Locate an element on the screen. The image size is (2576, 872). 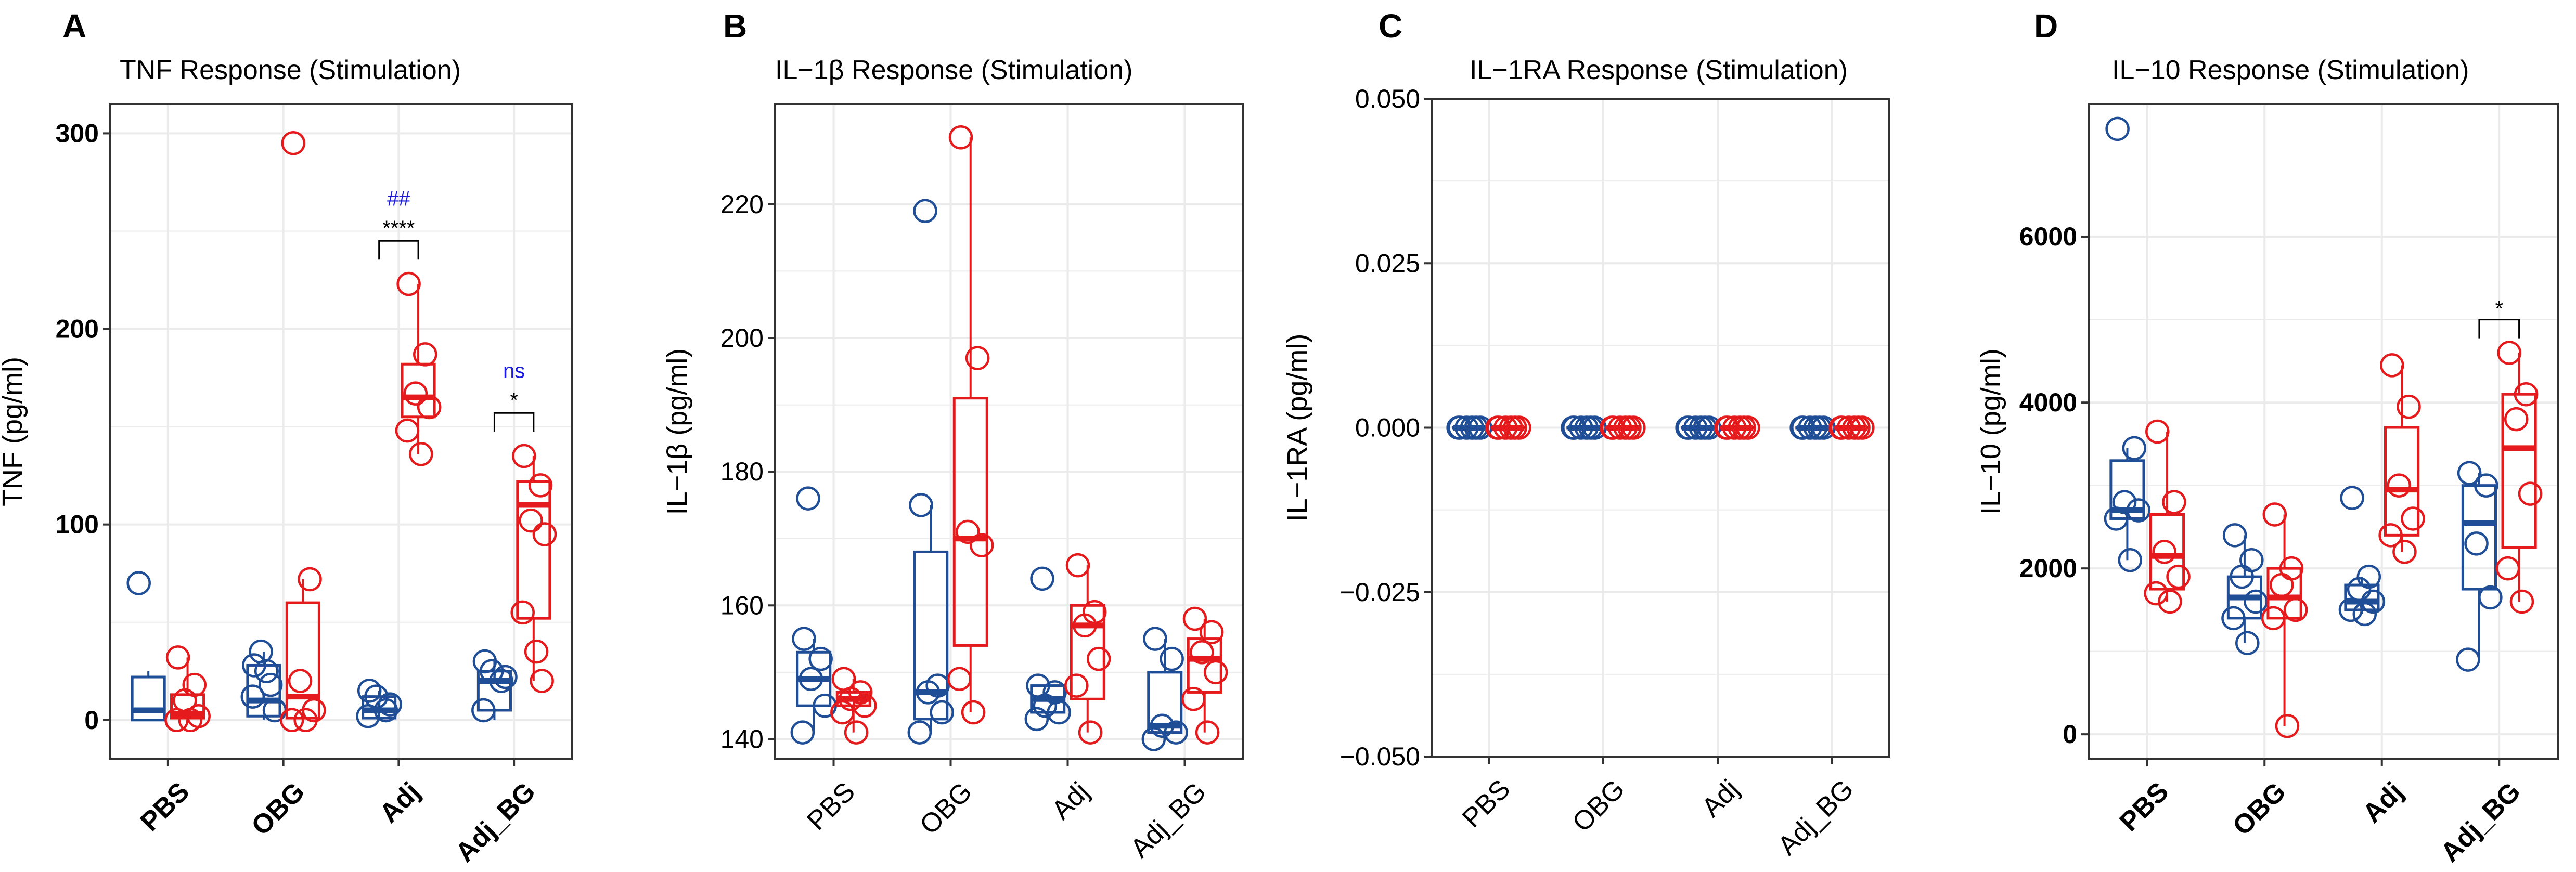
chart-title: IL−1RA Response (Stimulation) is located at coordinates (1659, 70).